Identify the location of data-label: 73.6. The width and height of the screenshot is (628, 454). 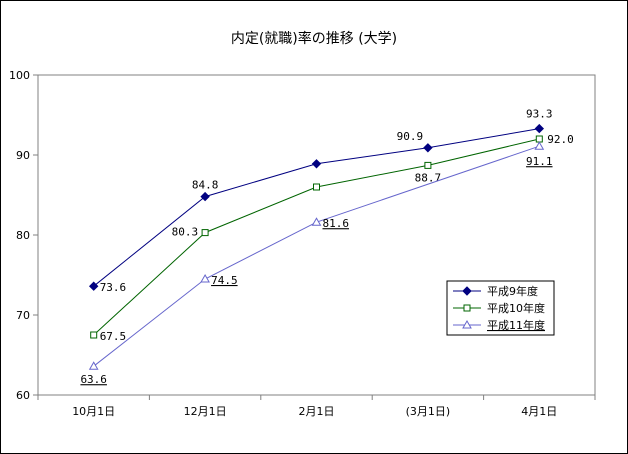
(113, 287).